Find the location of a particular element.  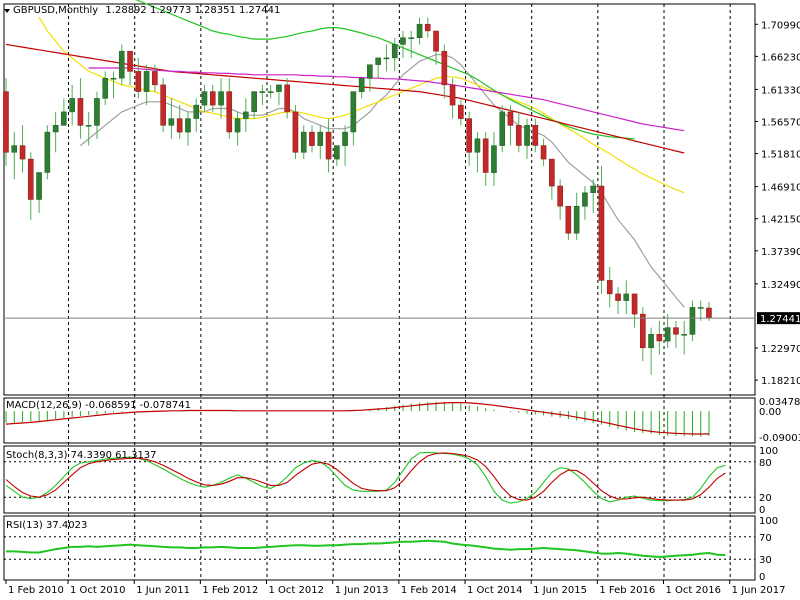

price-tick-label: 1.32490 is located at coordinates (780, 285).